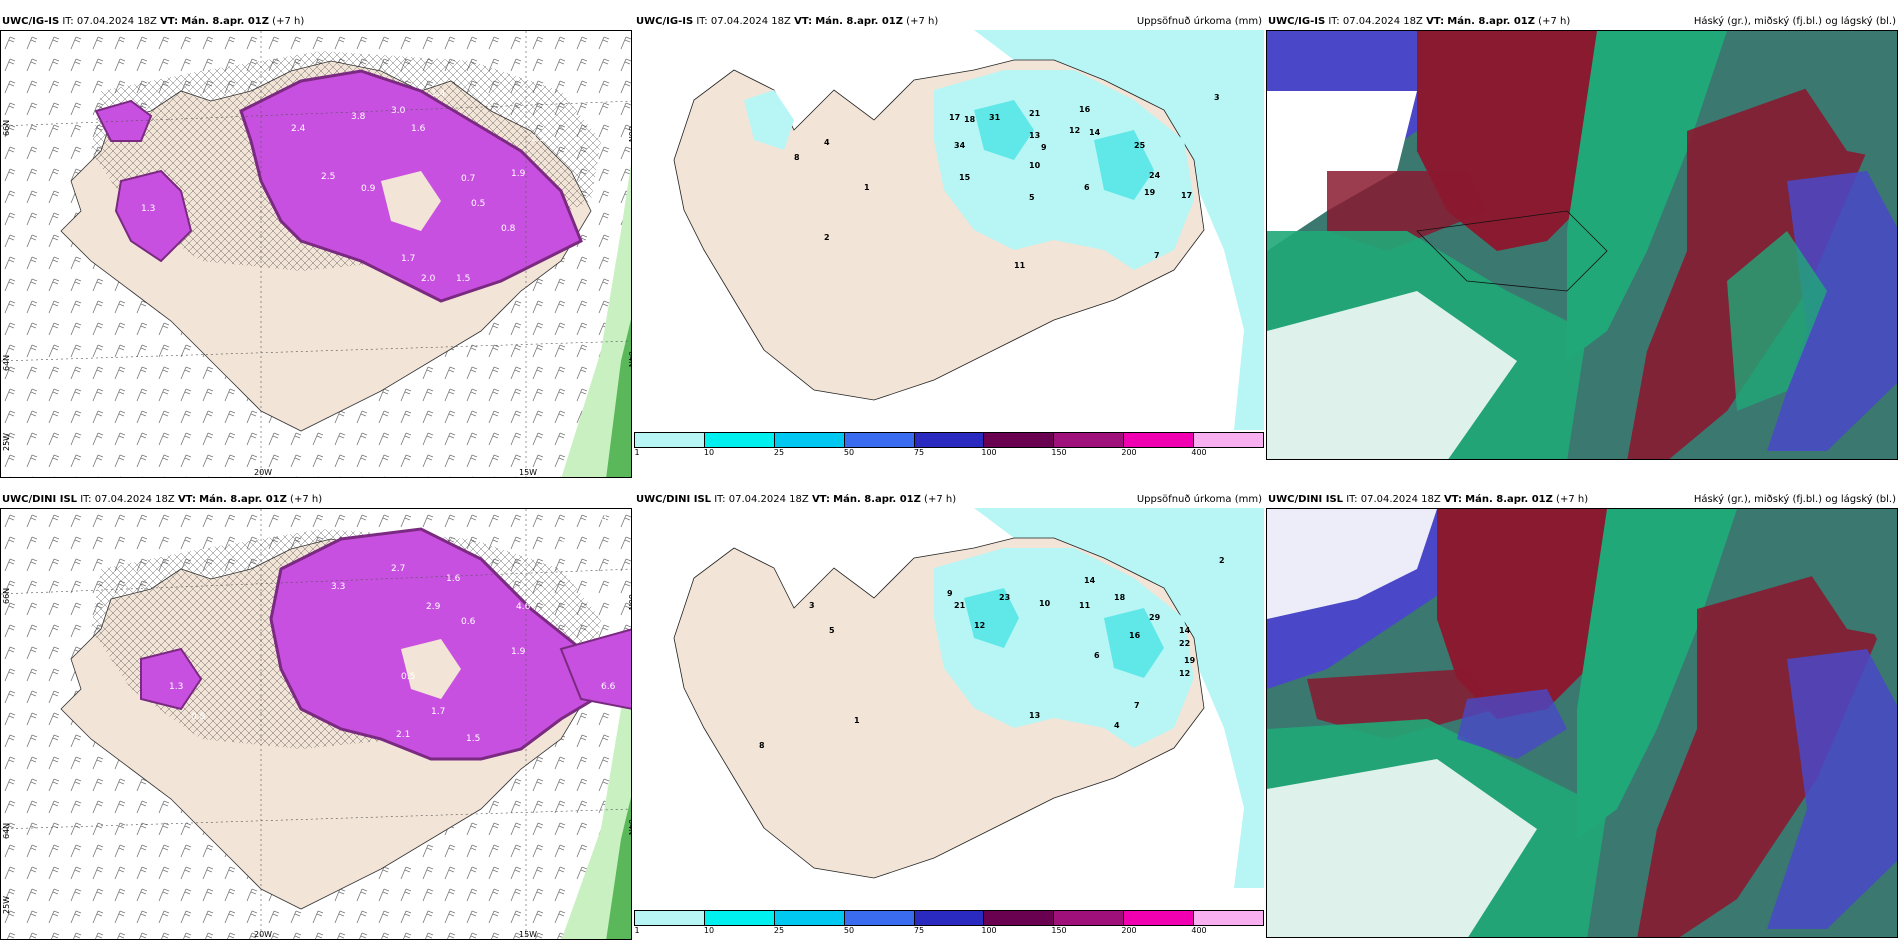 Image resolution: width=1900 pixels, height=950 pixels. What do you see at coordinates (867, 187) in the screenshot?
I see `precip-val: 1` at bounding box center [867, 187].